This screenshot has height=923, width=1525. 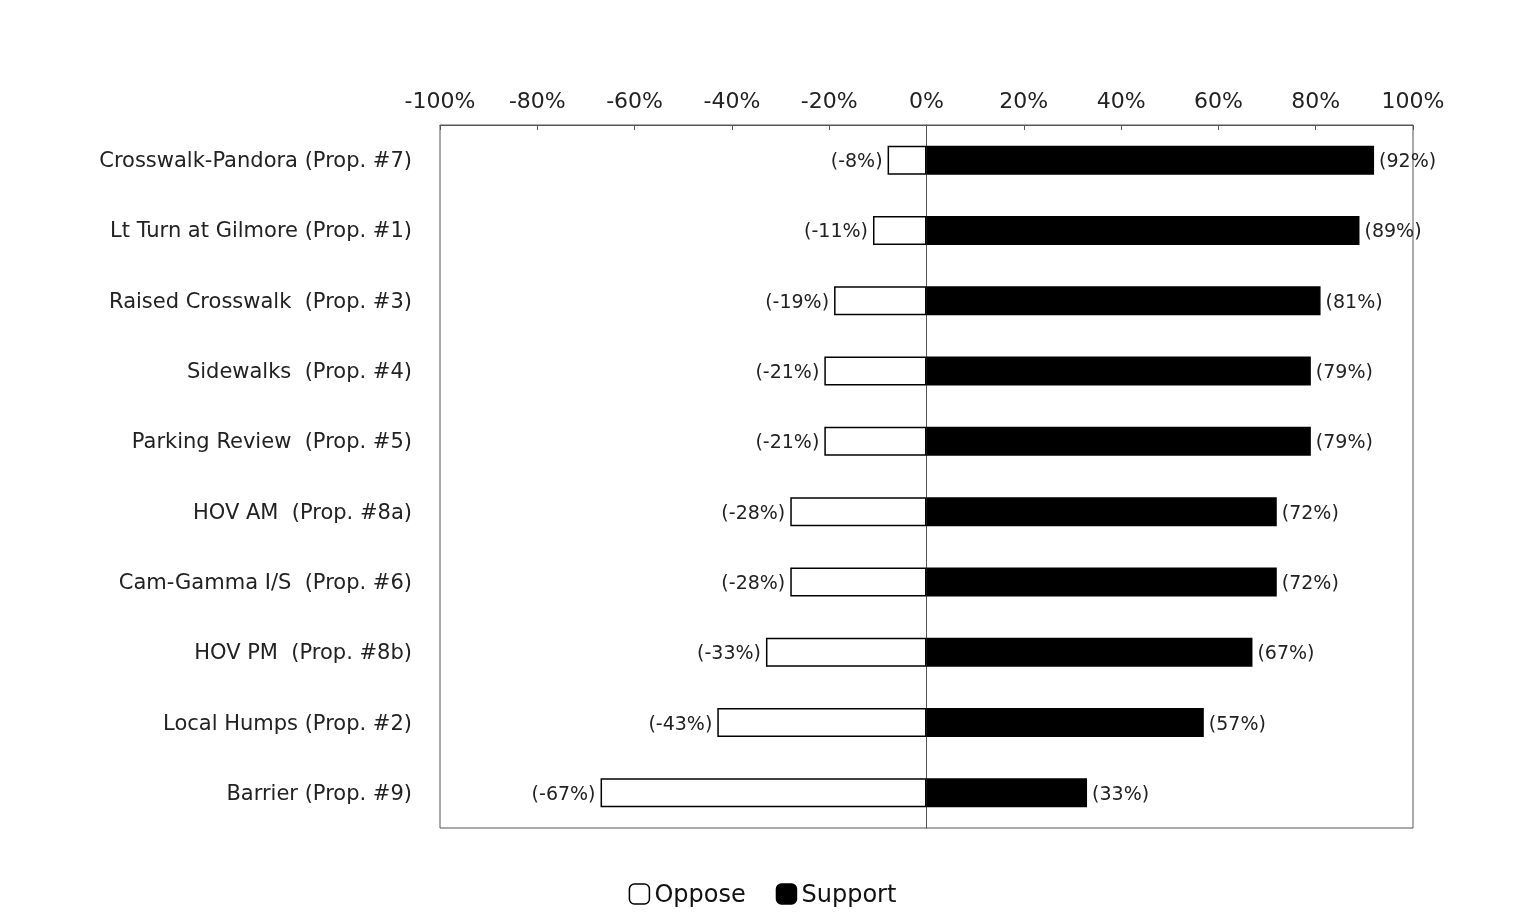 I want to click on data-label: (89%), so click(x=1393, y=230).